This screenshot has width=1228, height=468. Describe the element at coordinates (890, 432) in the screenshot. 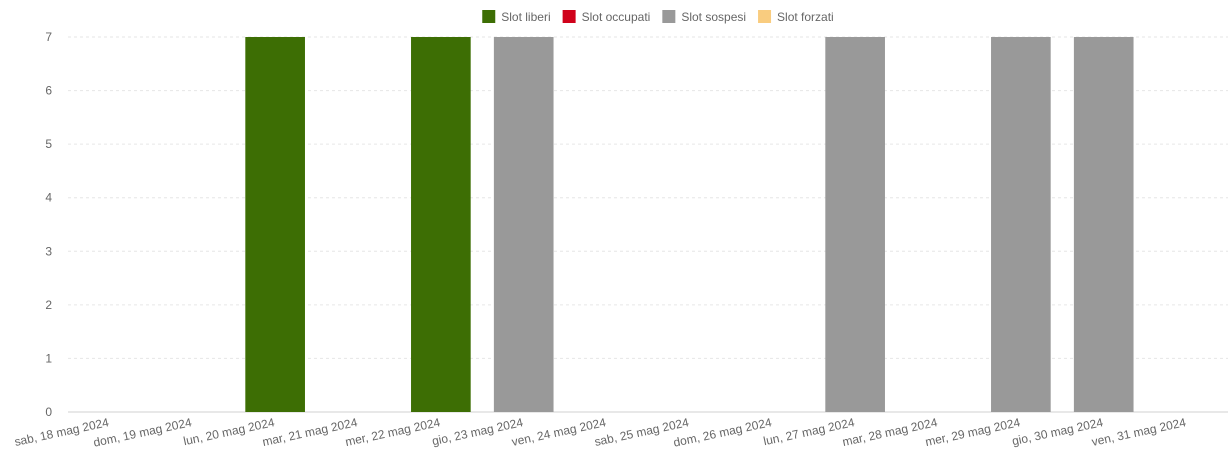

I see `x-tick-label: mar, 28 mag 2024` at that location.